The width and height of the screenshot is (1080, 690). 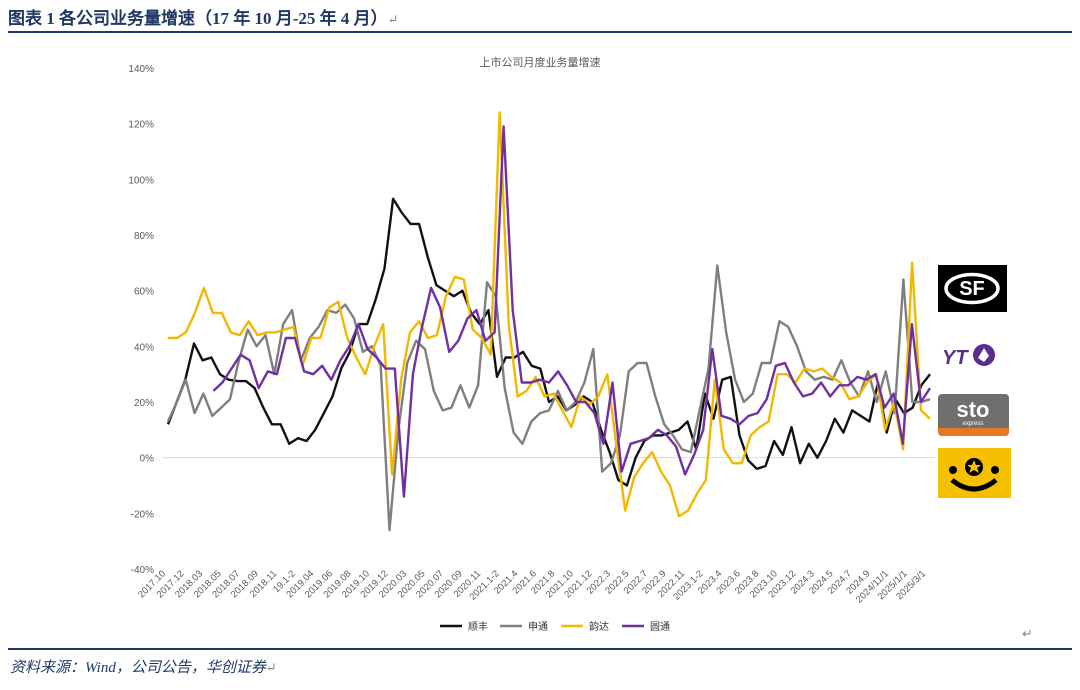 What do you see at coordinates (141, 125) in the screenshot?
I see `y-tick-label: 120%` at bounding box center [141, 125].